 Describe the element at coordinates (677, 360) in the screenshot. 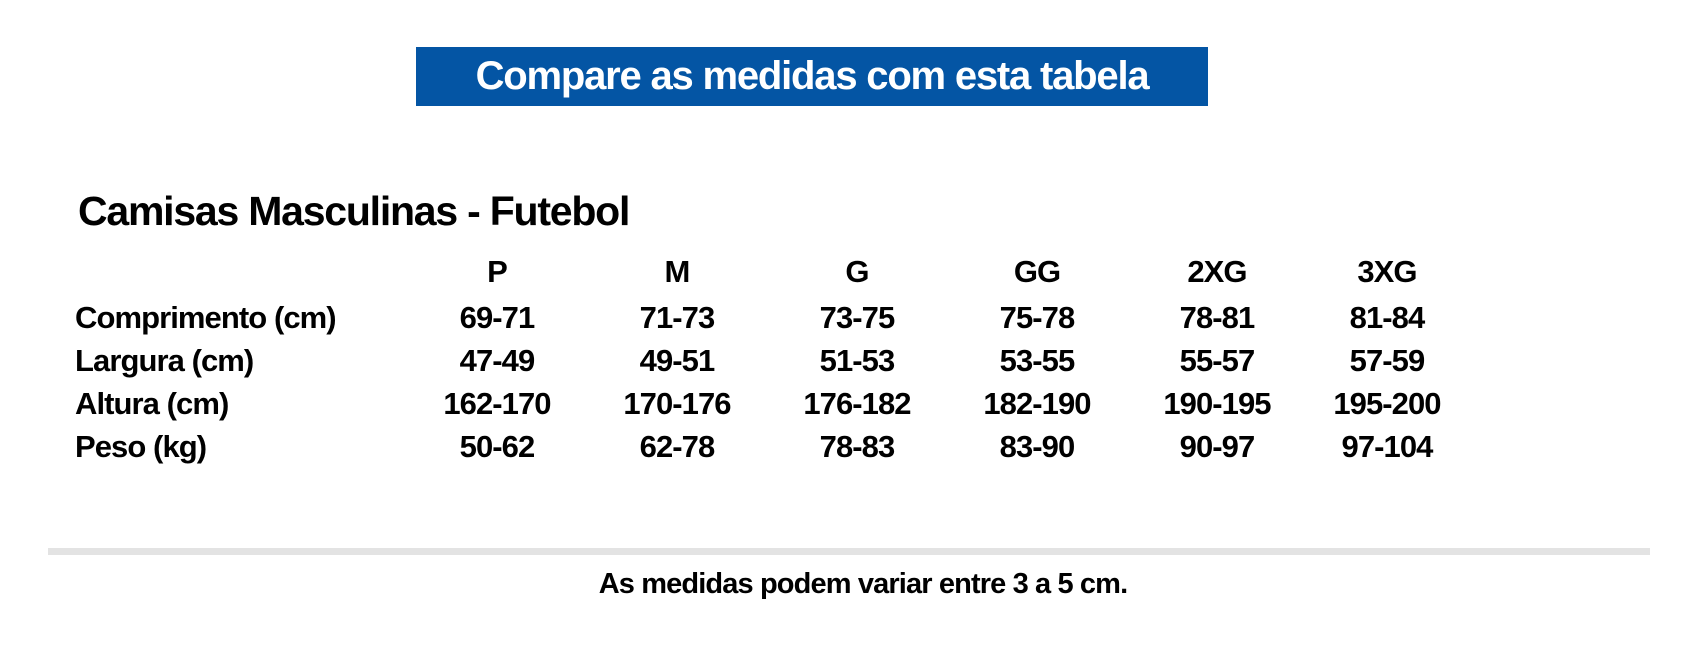

I see `size-value-cell: 49-51` at that location.